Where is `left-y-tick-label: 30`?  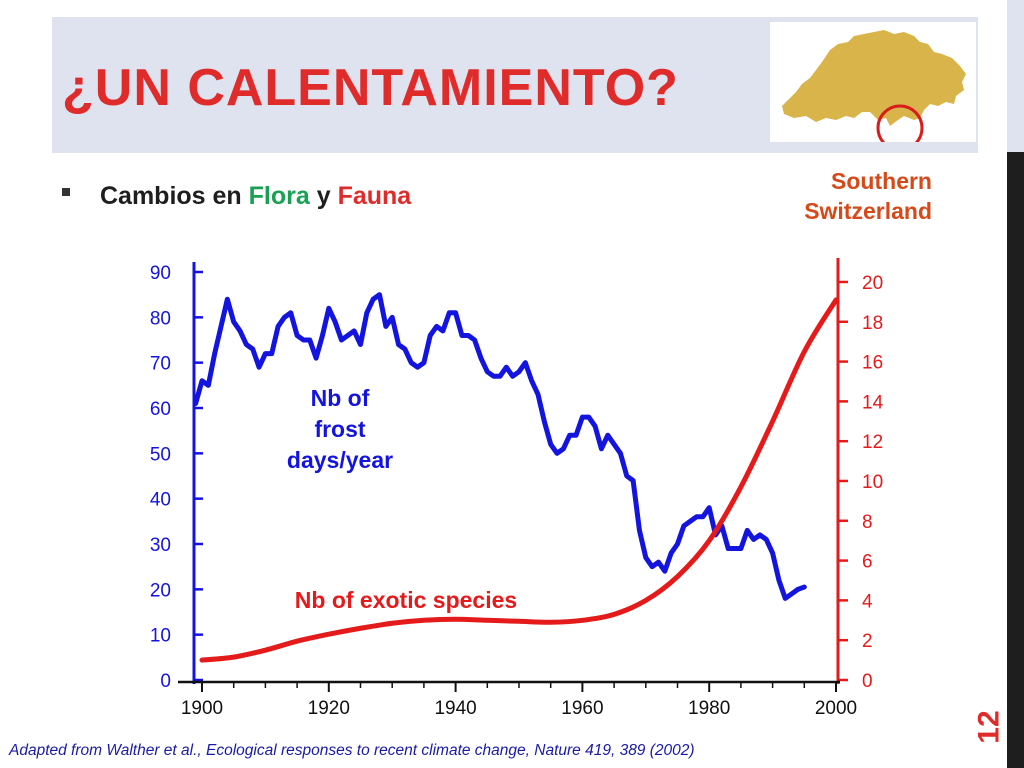
left-y-tick-label: 30 is located at coordinates (160, 545).